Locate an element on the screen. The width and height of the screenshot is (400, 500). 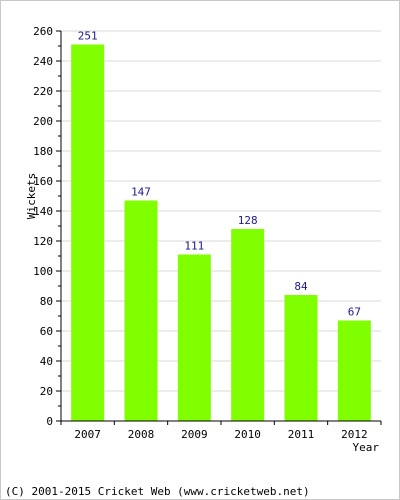
y-tick-label-0: 0 is located at coordinates (49, 421).